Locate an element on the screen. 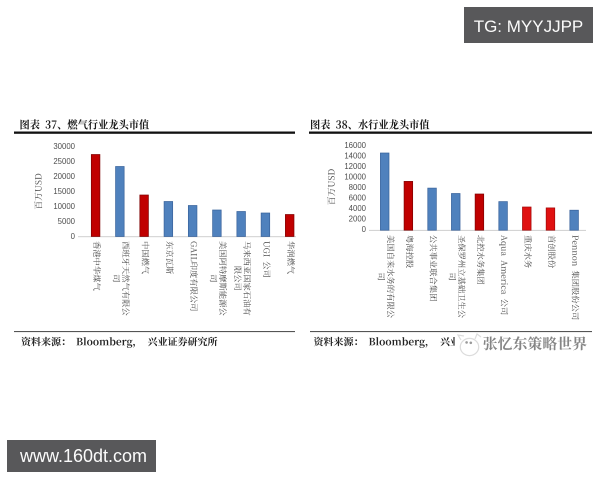 The height and width of the screenshot is (480, 600). svg-text: 12000 is located at coordinates (355, 166).